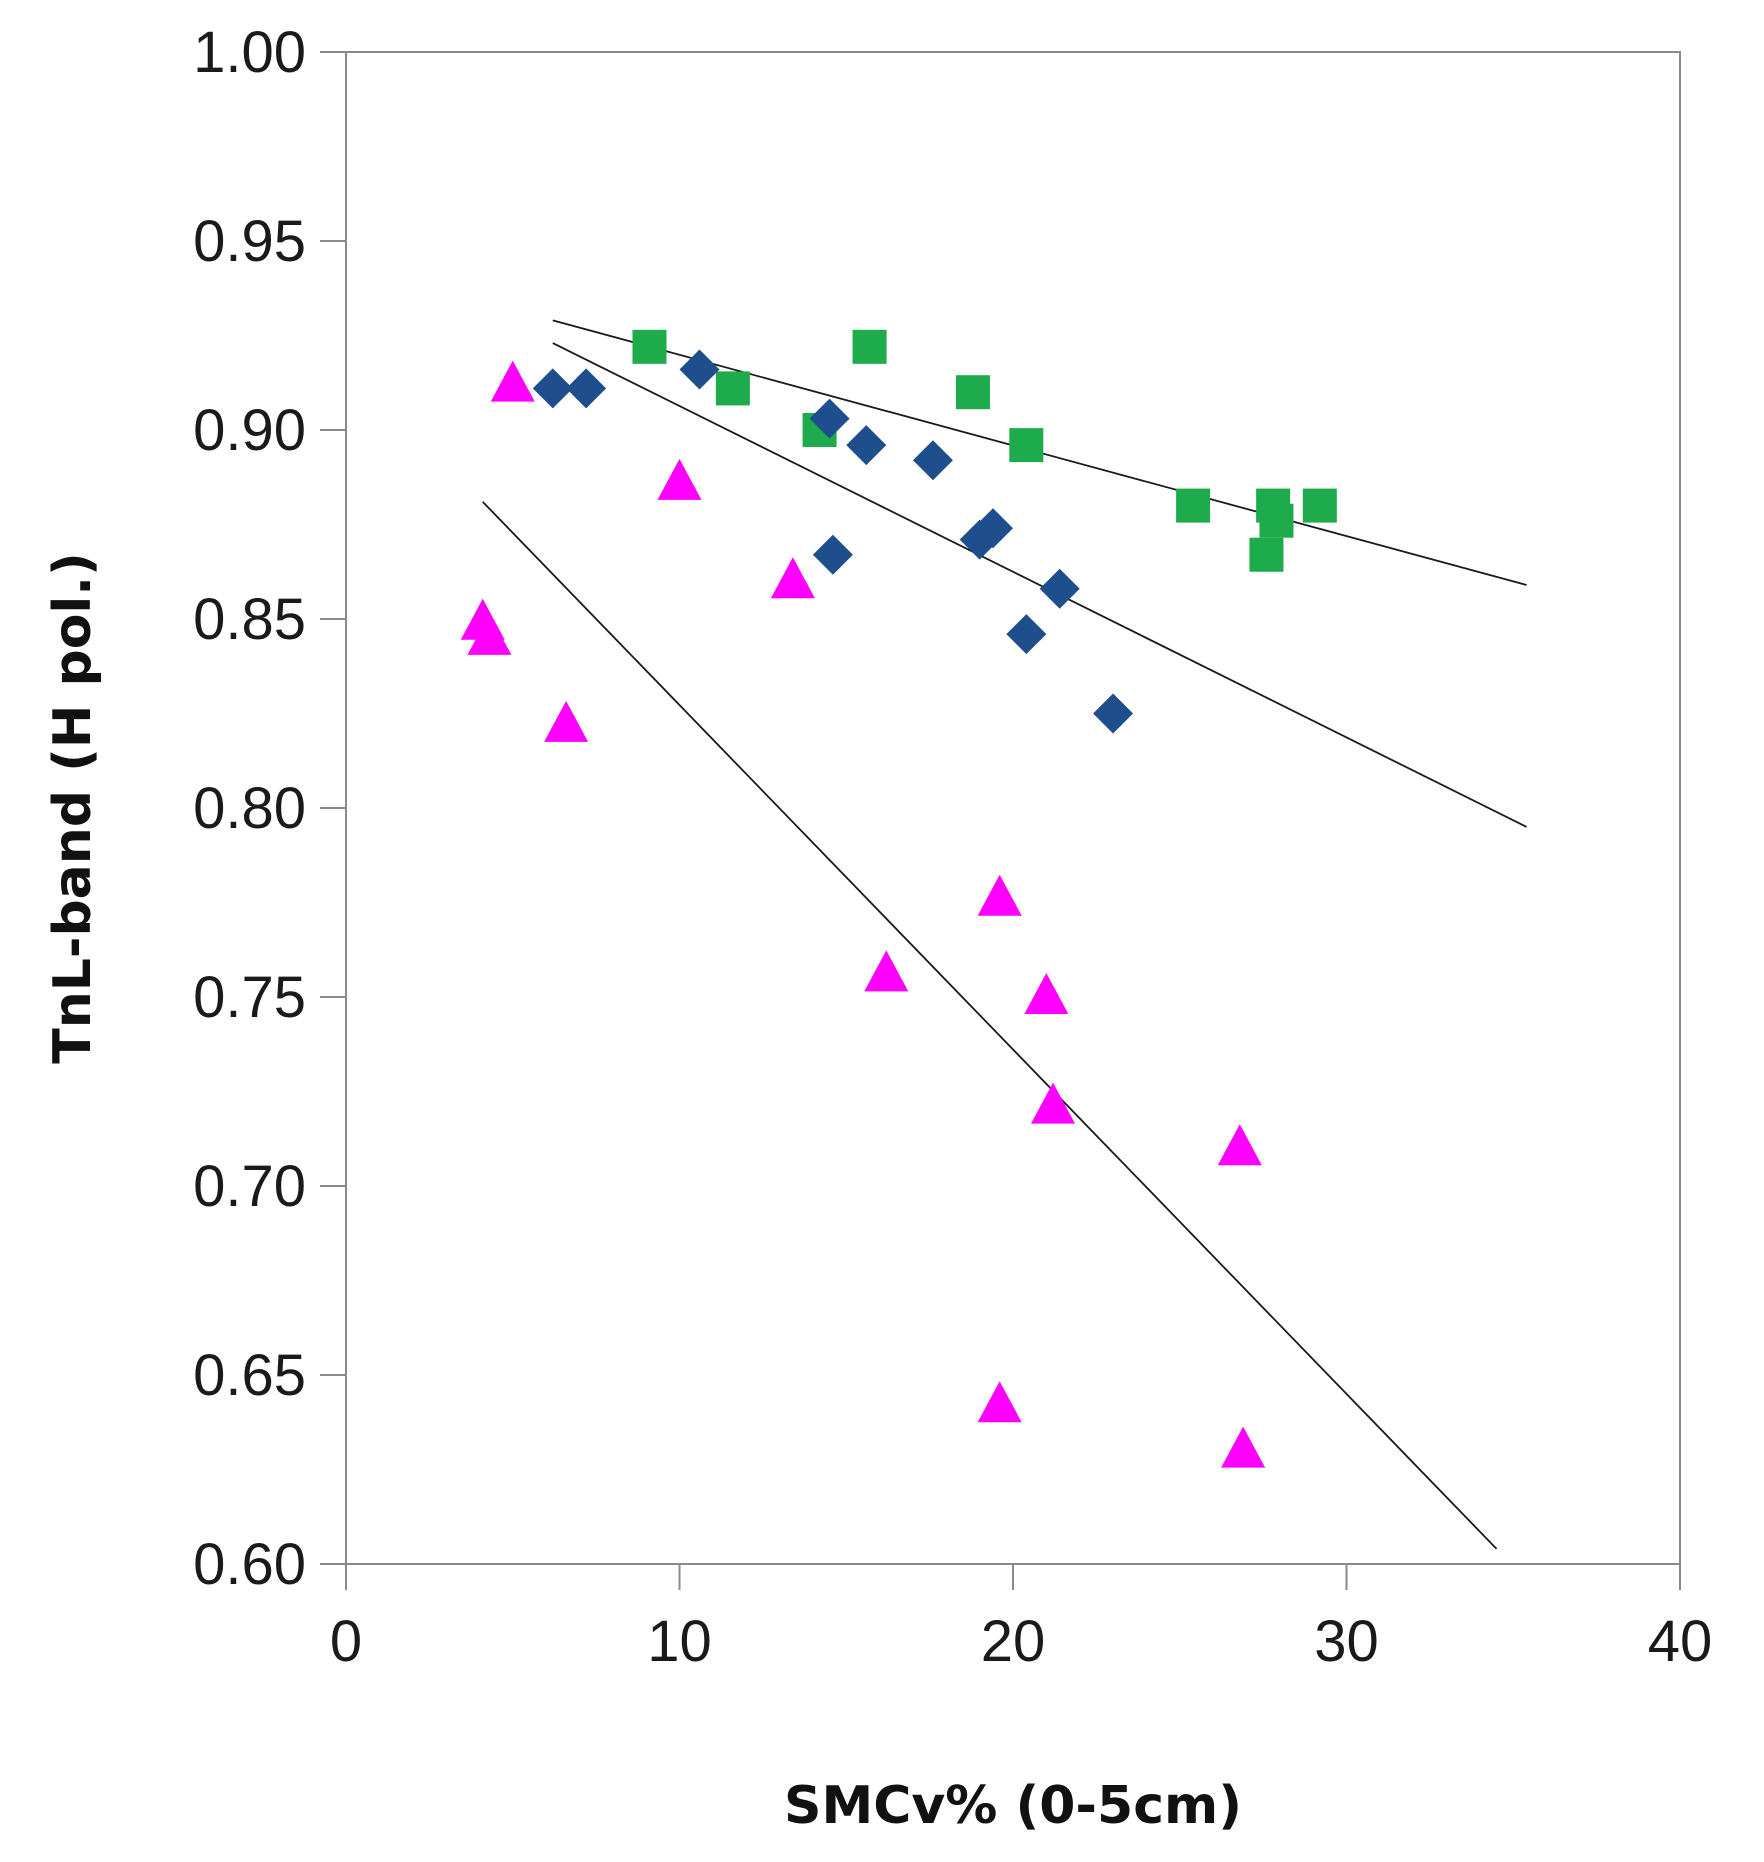  I want to click on y-tick-label-2: 0.70, so click(249, 1186).